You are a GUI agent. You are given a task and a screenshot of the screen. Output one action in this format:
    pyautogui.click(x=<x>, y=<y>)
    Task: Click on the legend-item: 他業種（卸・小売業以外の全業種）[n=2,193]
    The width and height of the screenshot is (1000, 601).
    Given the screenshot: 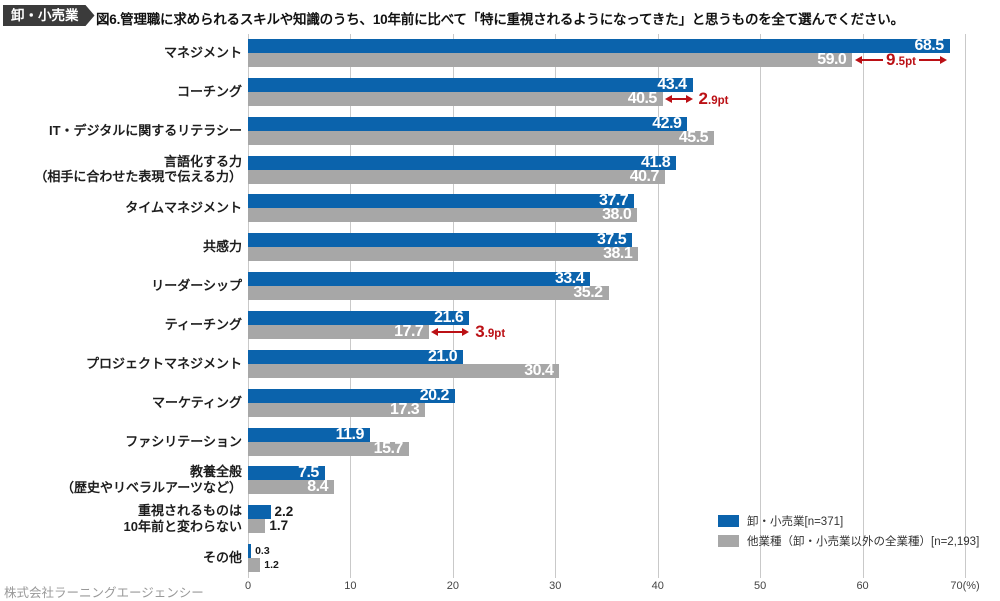 What is the action you would take?
    pyautogui.click(x=848, y=540)
    